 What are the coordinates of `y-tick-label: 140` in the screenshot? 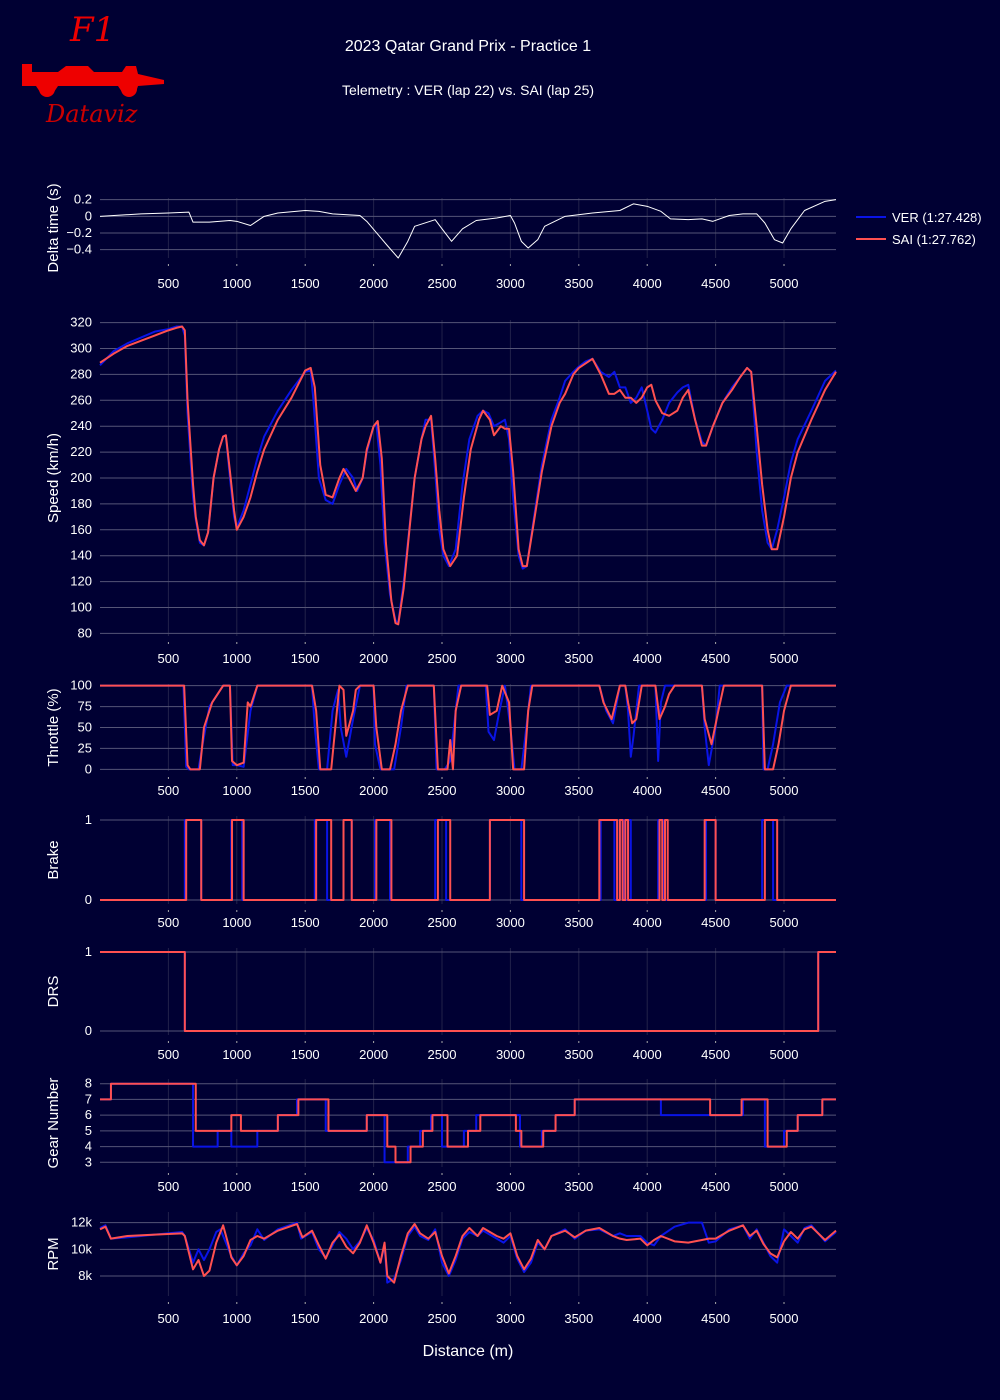 It's located at (81, 555).